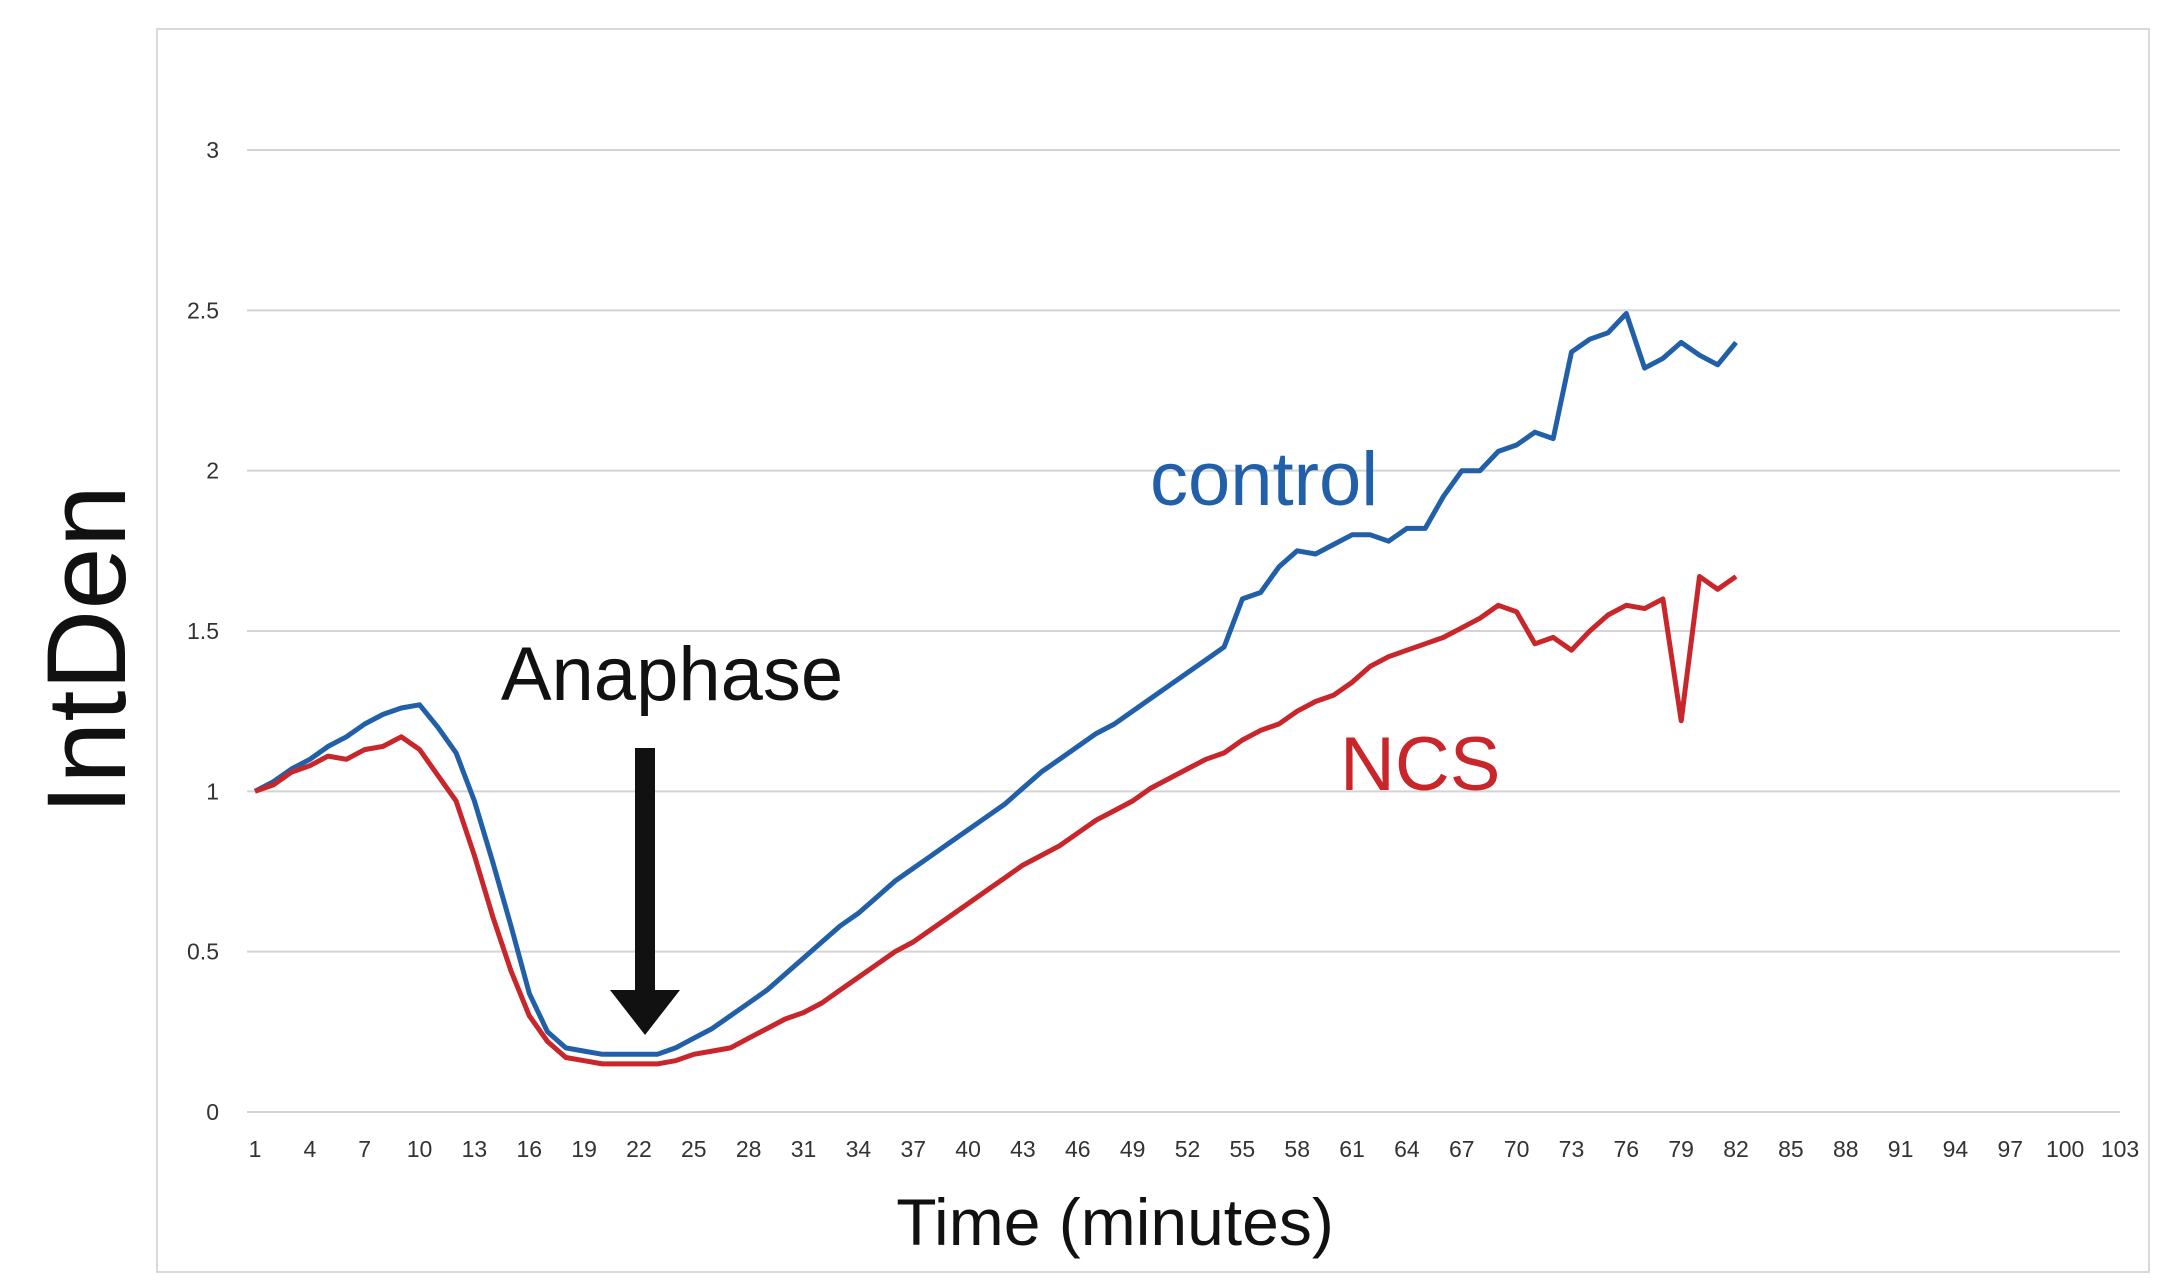  Describe the element at coordinates (1078, 1149) in the screenshot. I see `x-tick-label: 46` at that location.